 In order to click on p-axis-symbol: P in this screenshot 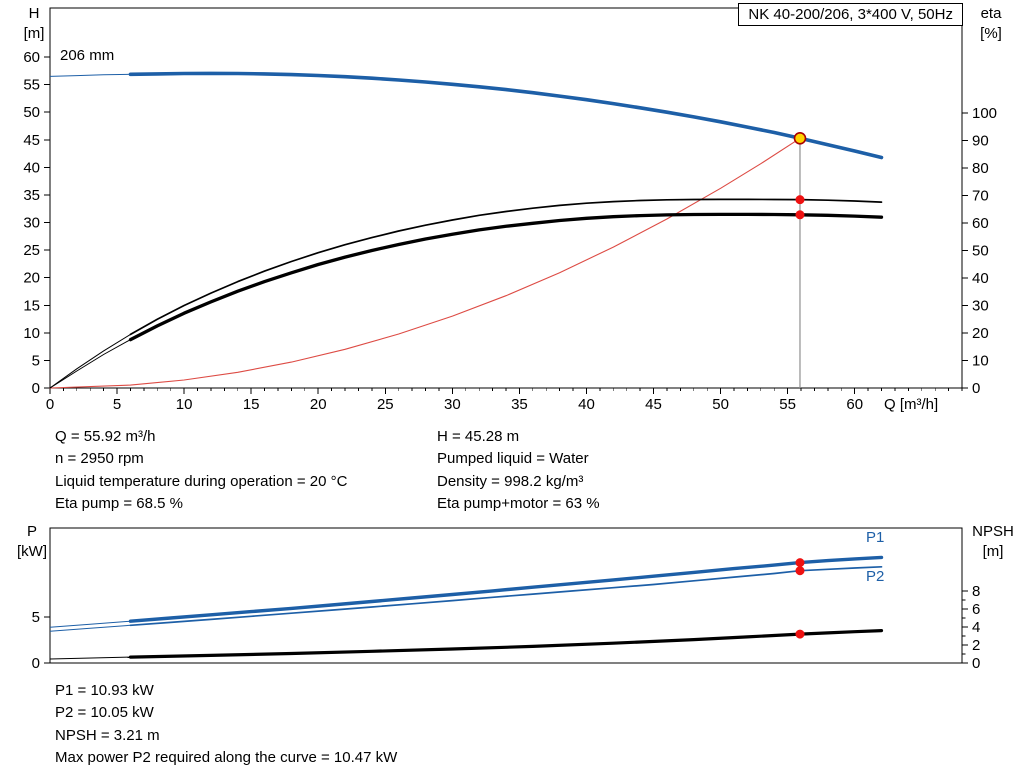, I will do `click(31, 531)`.